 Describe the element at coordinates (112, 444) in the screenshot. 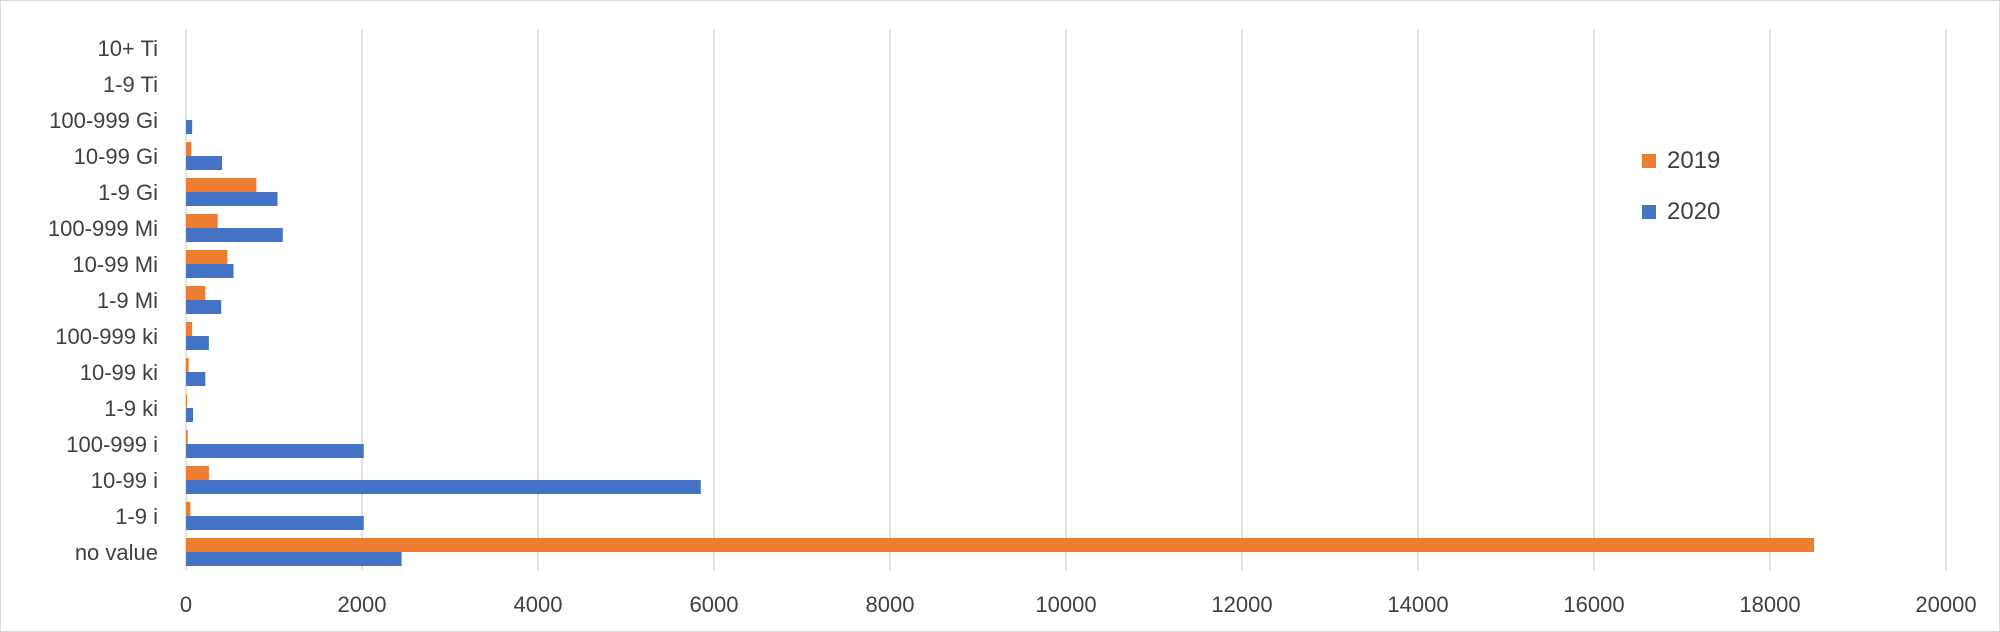

I see `category-label: 100-999 i` at that location.